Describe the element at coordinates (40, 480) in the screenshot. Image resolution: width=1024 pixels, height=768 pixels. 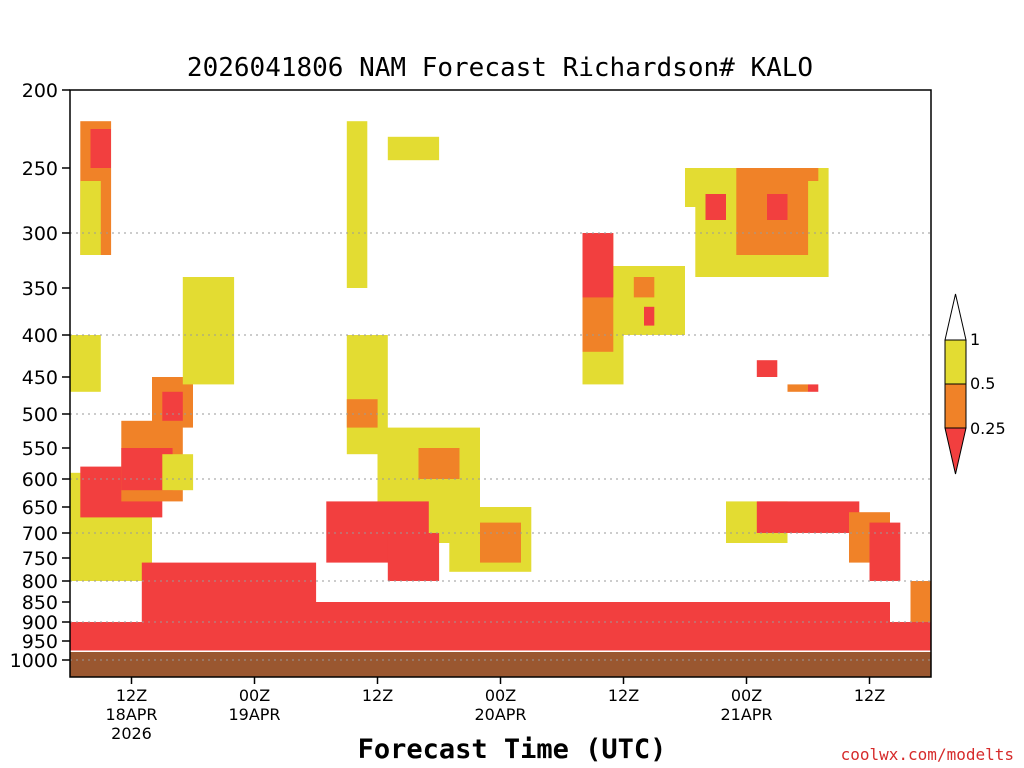
I see `y-tick-label-600: 600` at that location.